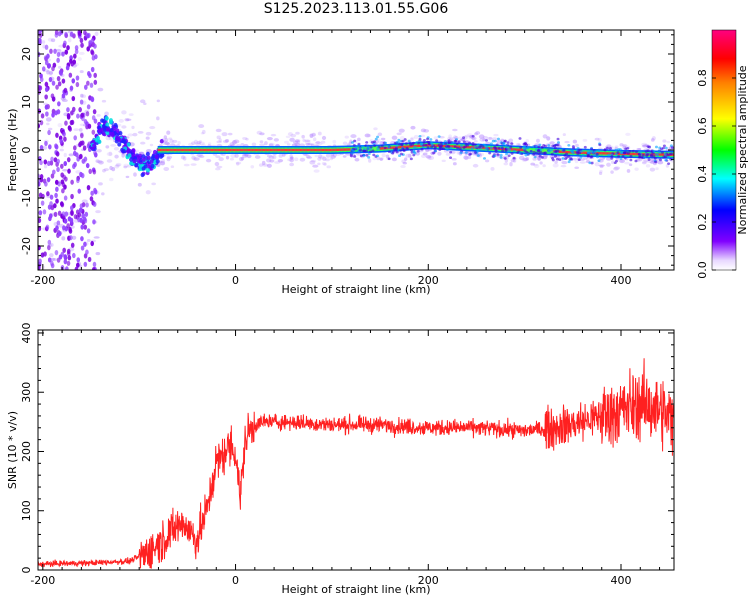 The image size is (750, 600). Describe the element at coordinates (742, 149) in the screenshot. I see `colorbar-label: Normalized spectral amplitude` at that location.